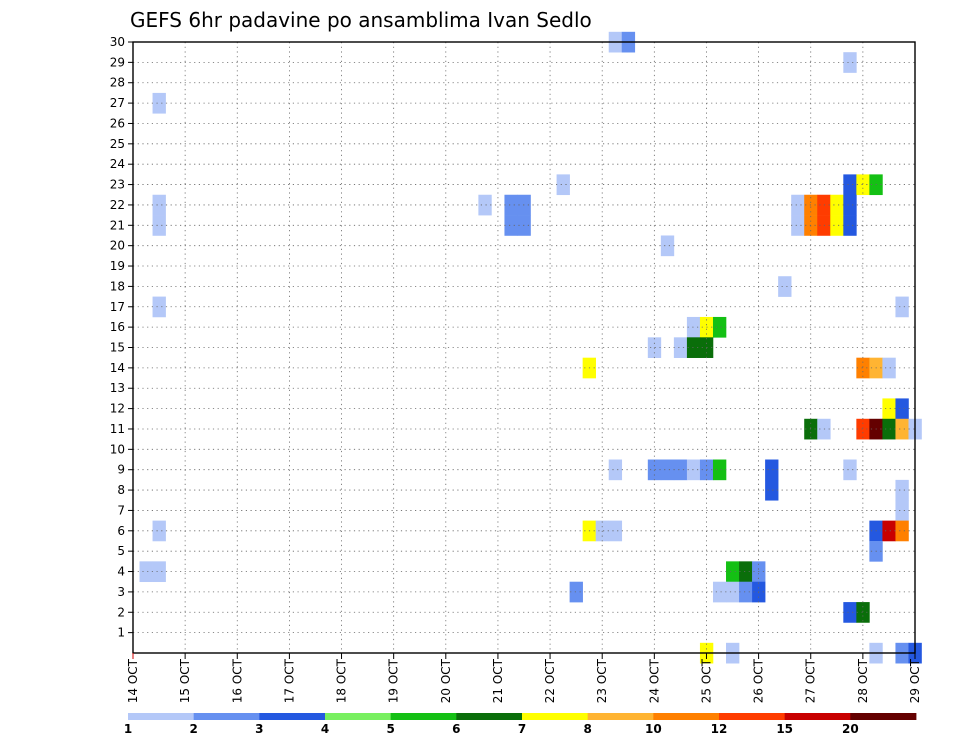  What do you see at coordinates (117, 429) in the screenshot?
I see `y-tick-label: 11` at bounding box center [117, 429].